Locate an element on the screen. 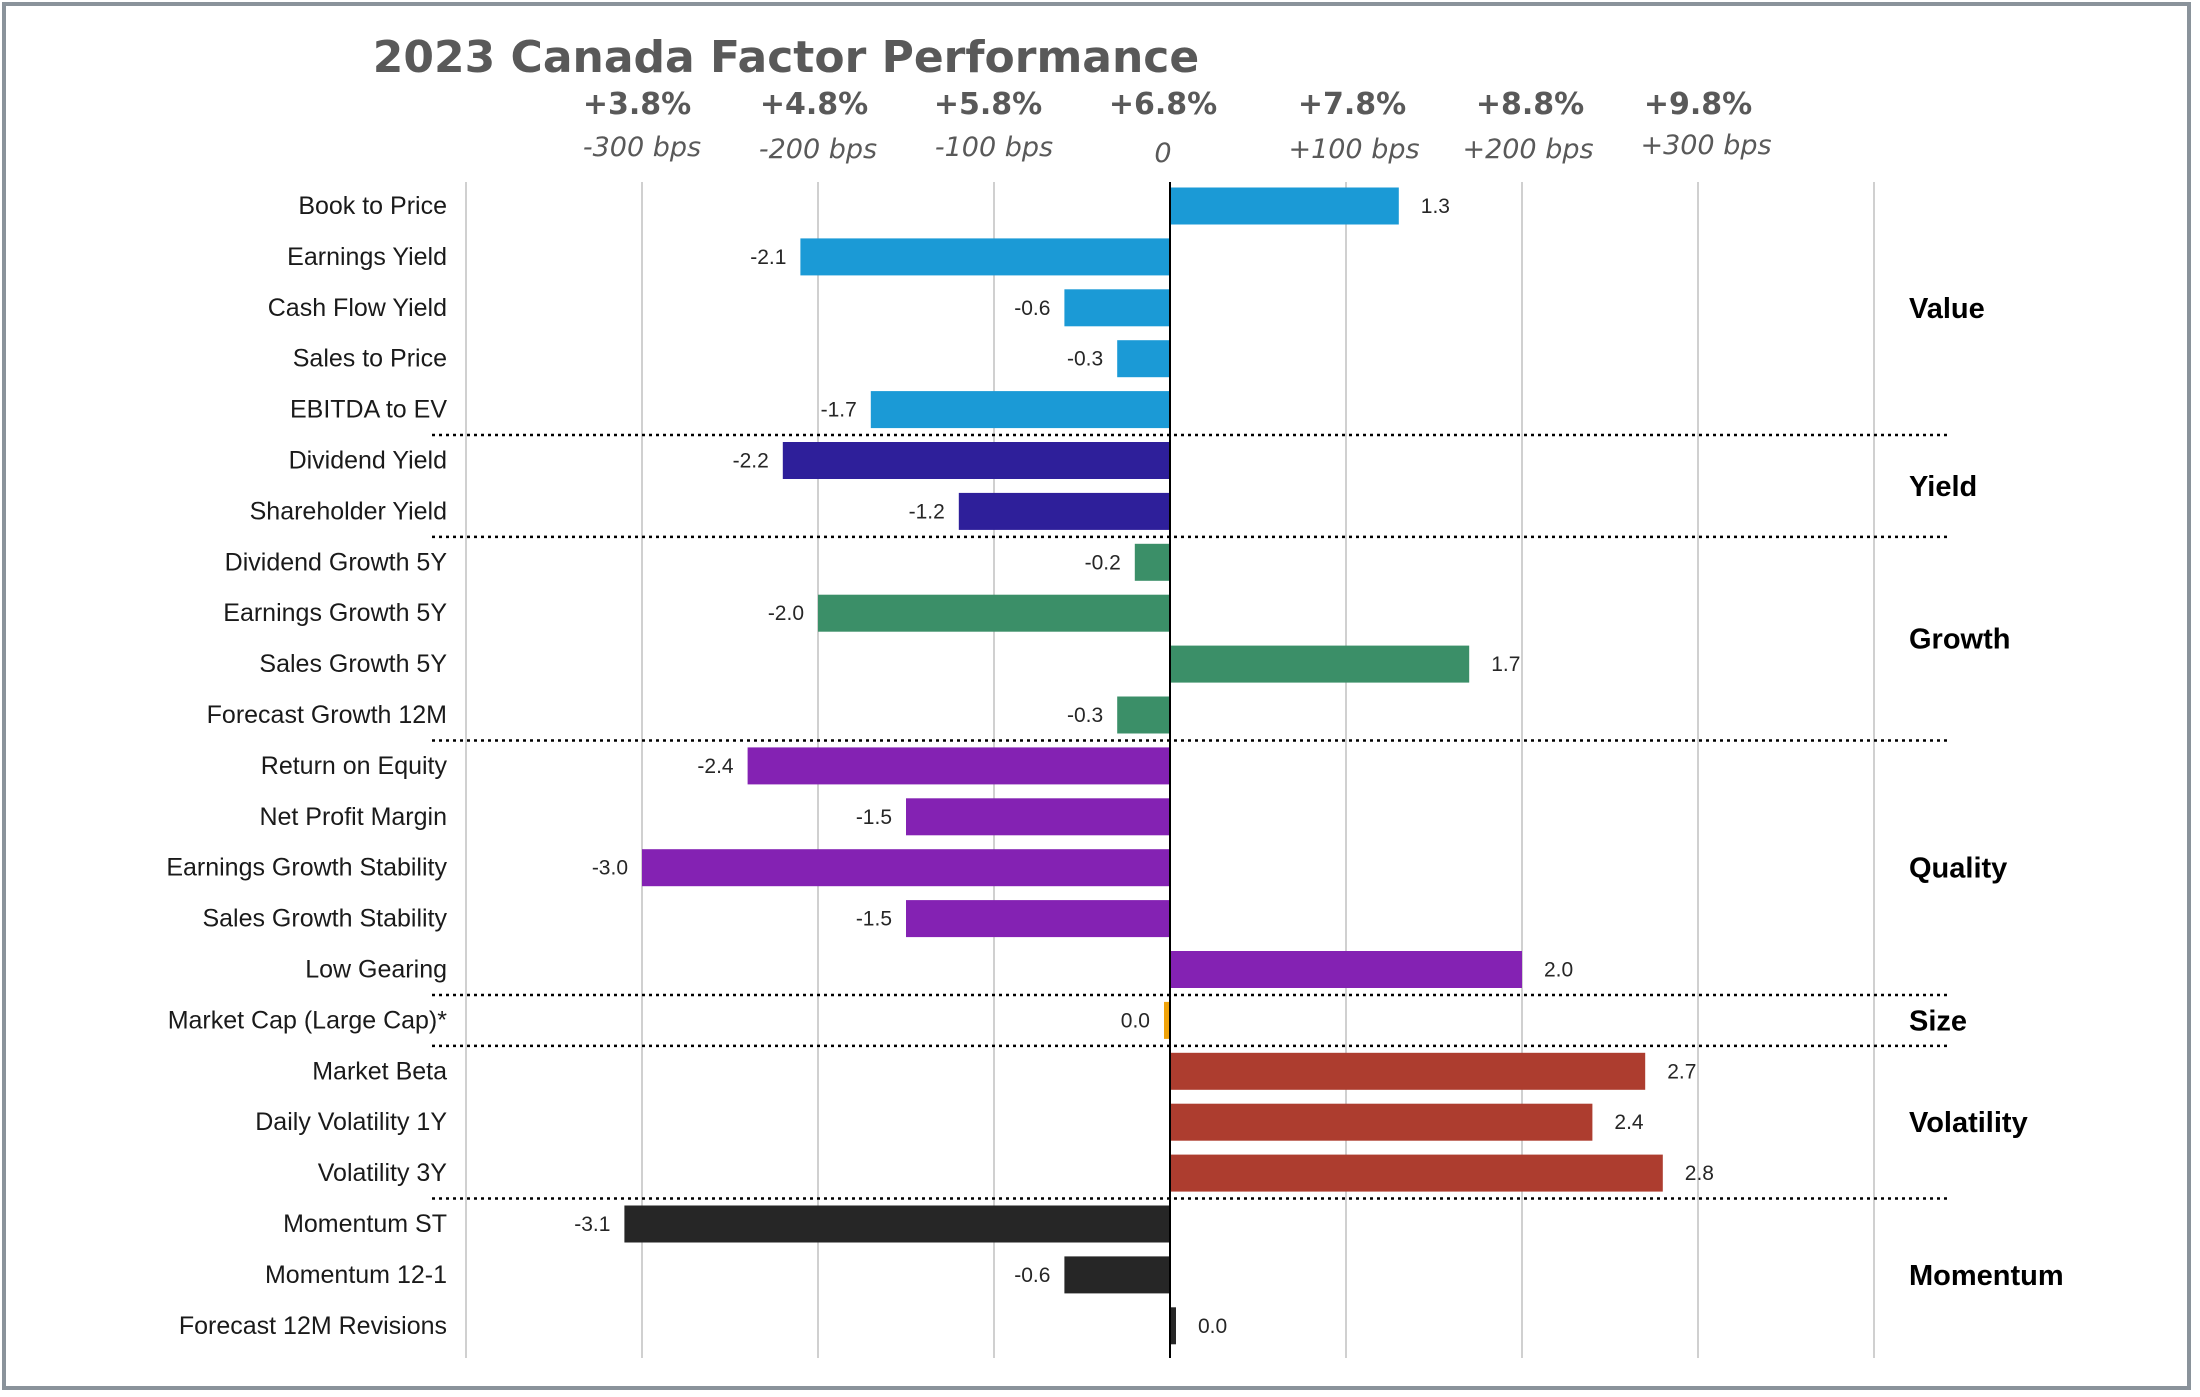 This screenshot has width=2200, height=1397. top-axis-pct-label: +7.8% is located at coordinates (1352, 104).